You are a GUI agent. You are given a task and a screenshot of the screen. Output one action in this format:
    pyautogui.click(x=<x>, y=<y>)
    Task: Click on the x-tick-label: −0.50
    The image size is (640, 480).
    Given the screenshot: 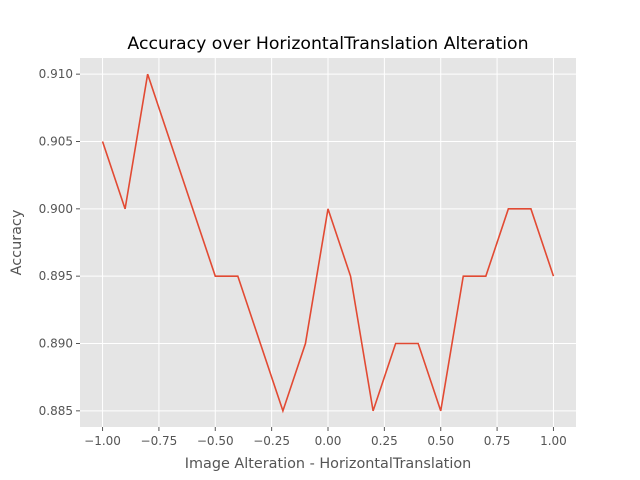 What is the action you would take?
    pyautogui.click(x=215, y=441)
    